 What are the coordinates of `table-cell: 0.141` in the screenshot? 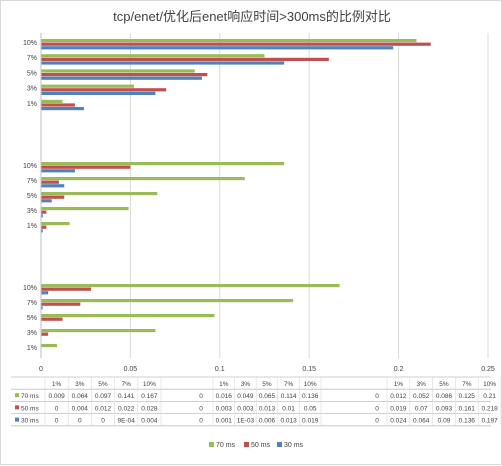 It's located at (126, 396).